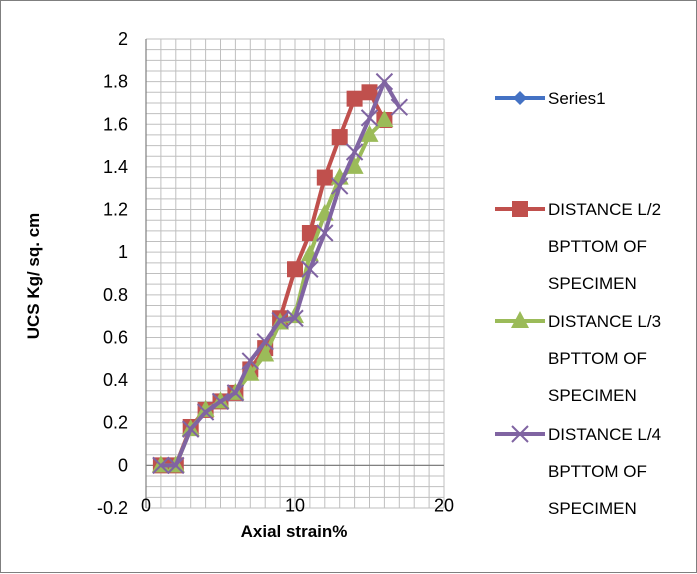 The height and width of the screenshot is (574, 697). What do you see at coordinates (294, 531) in the screenshot?
I see `x-axis-title: Axial strain%` at bounding box center [294, 531].